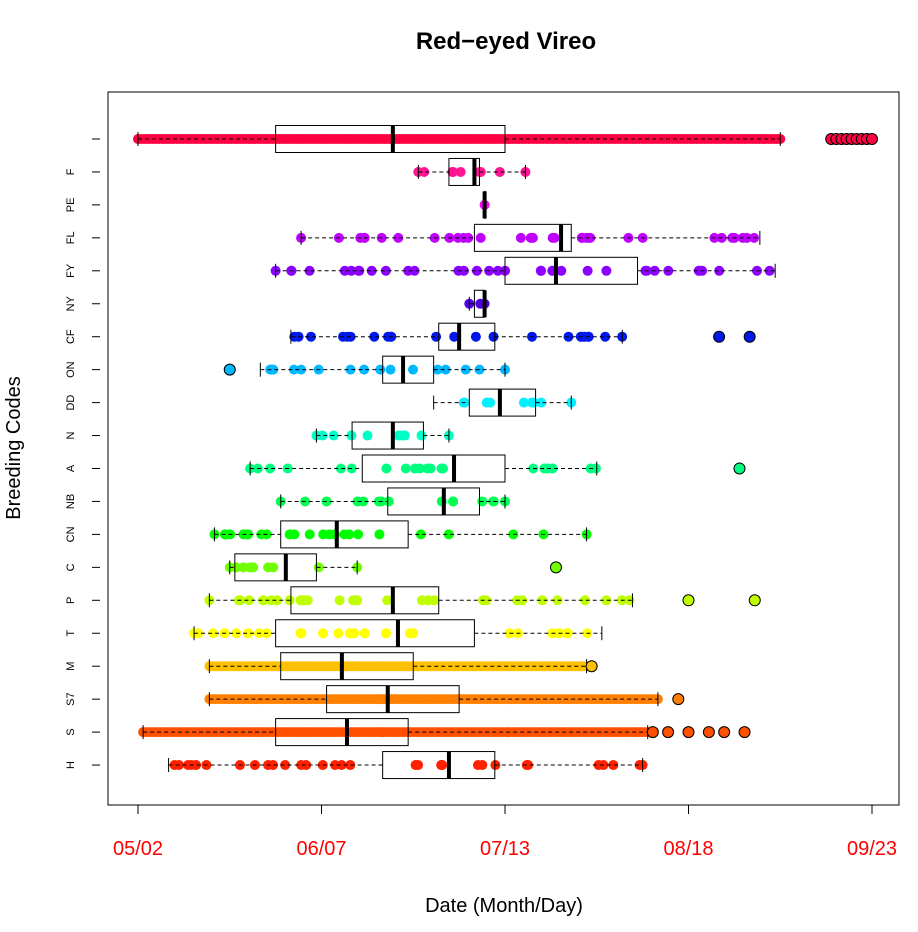 The height and width of the screenshot is (932, 918). What do you see at coordinates (382, 435) in the screenshot?
I see `category-N` at bounding box center [382, 435].